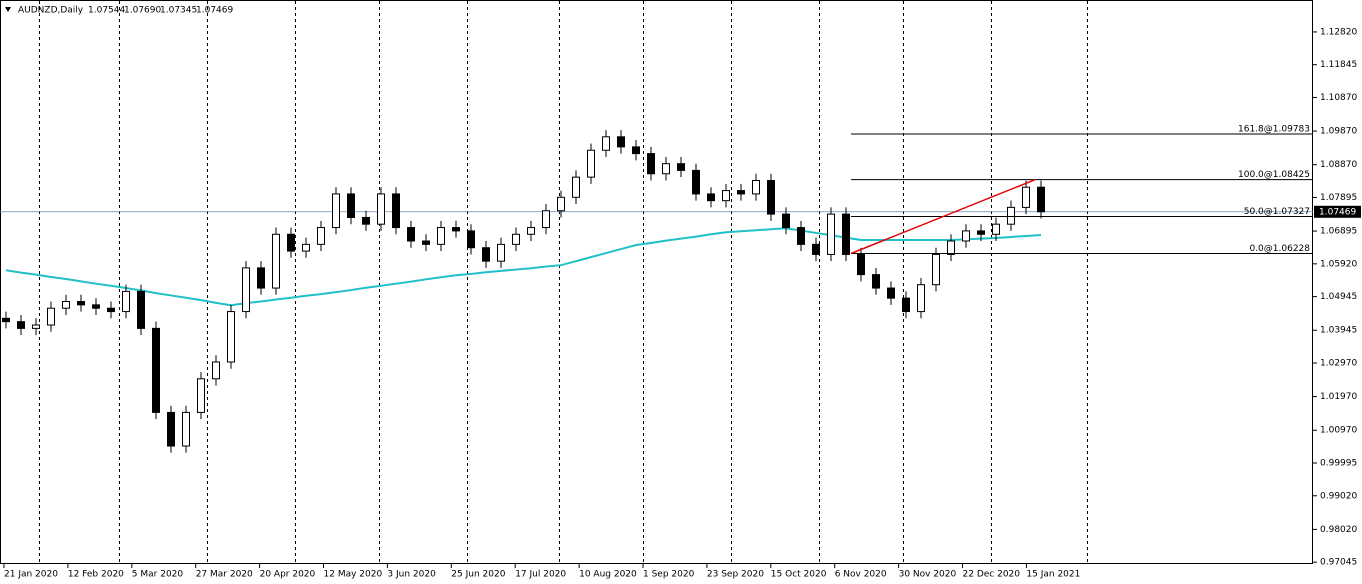 The width and height of the screenshot is (1362, 584). Describe the element at coordinates (8, 9) in the screenshot. I see `menu-arrow` at that location.